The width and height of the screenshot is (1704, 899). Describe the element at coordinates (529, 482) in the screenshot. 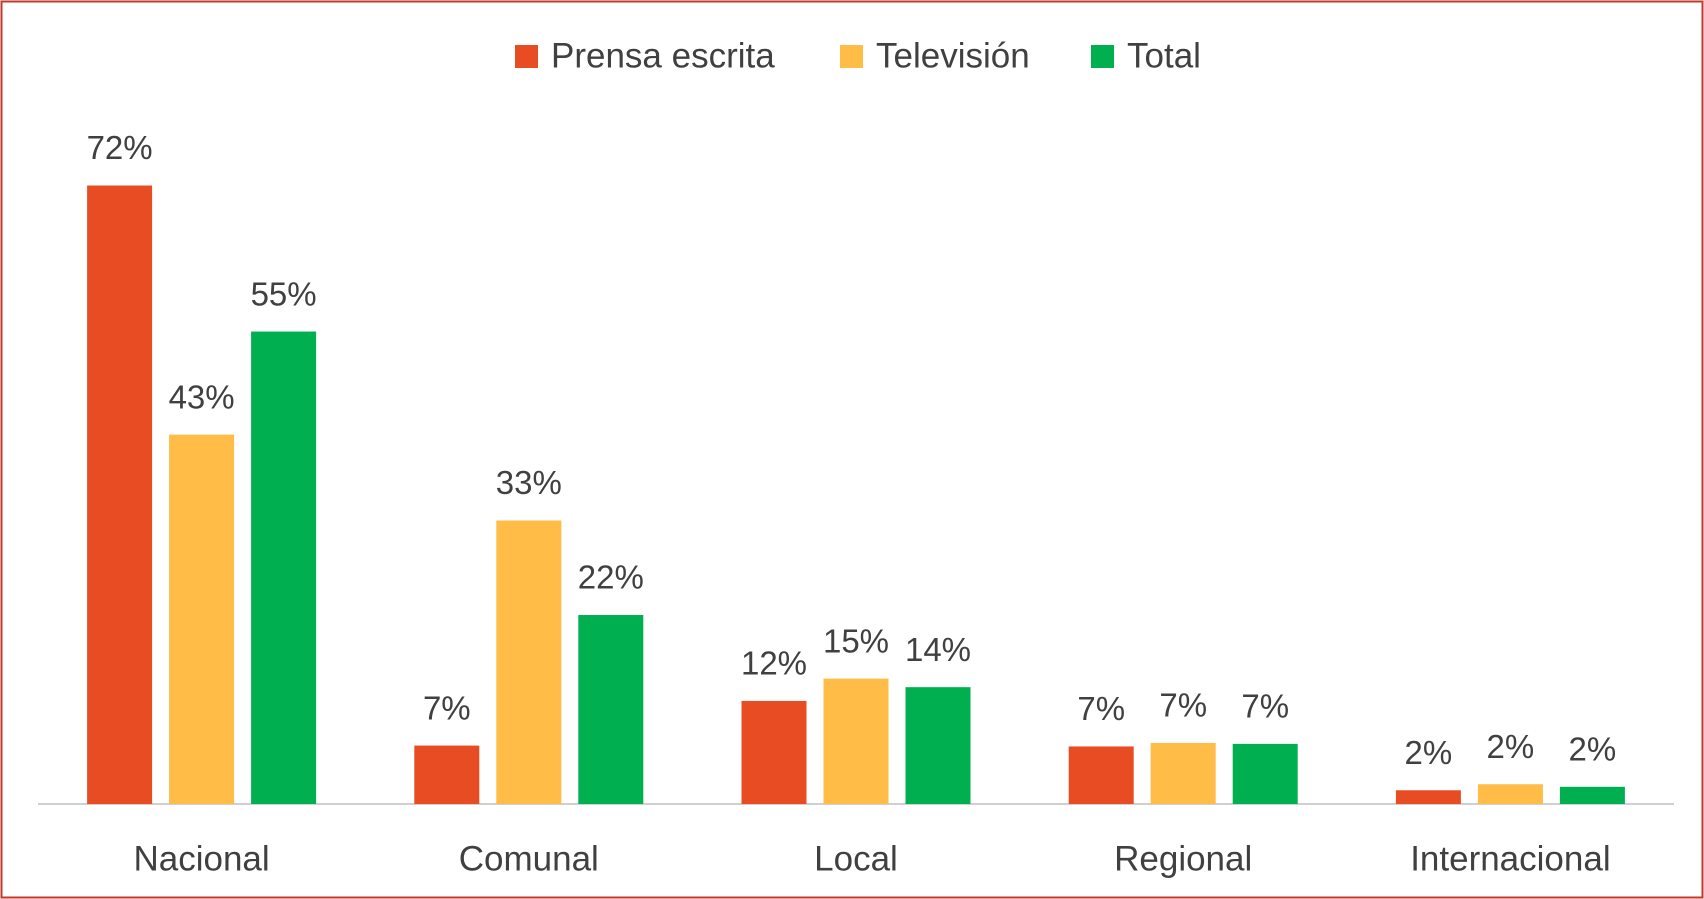

I see `data-label: 33%` at that location.